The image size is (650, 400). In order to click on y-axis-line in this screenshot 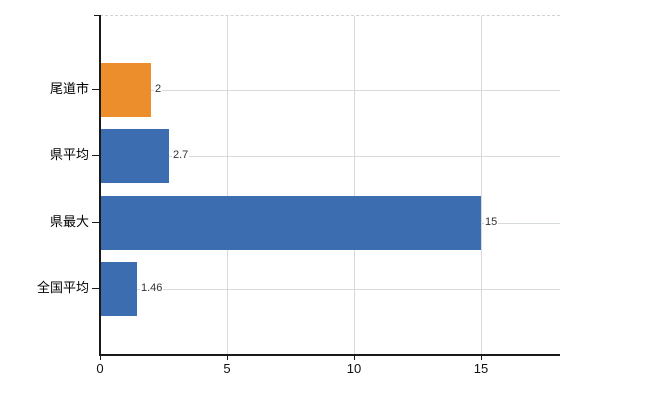, I will do `click(100, 185)`.